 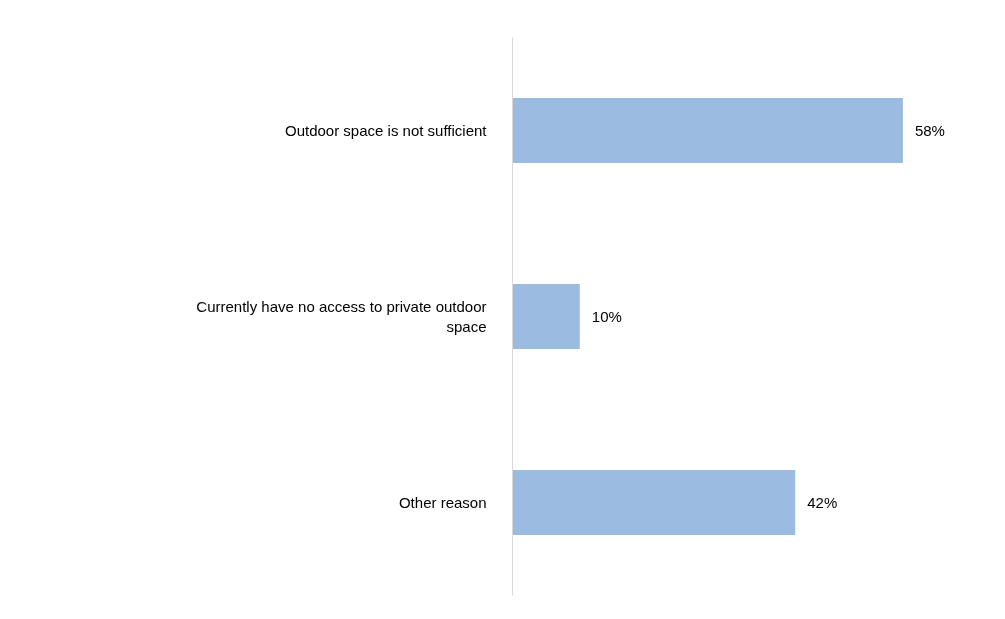 What do you see at coordinates (341, 316) in the screenshot?
I see `y-tick-label: Currently have no access to private outdoor space` at bounding box center [341, 316].